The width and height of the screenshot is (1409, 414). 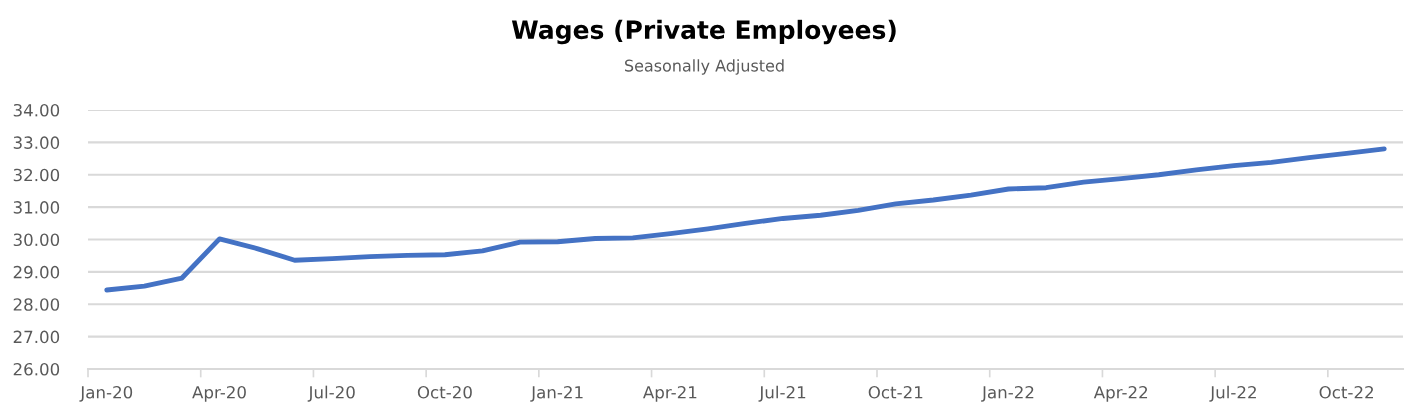 I want to click on x-tick-label: Apr-21, so click(x=669, y=393).